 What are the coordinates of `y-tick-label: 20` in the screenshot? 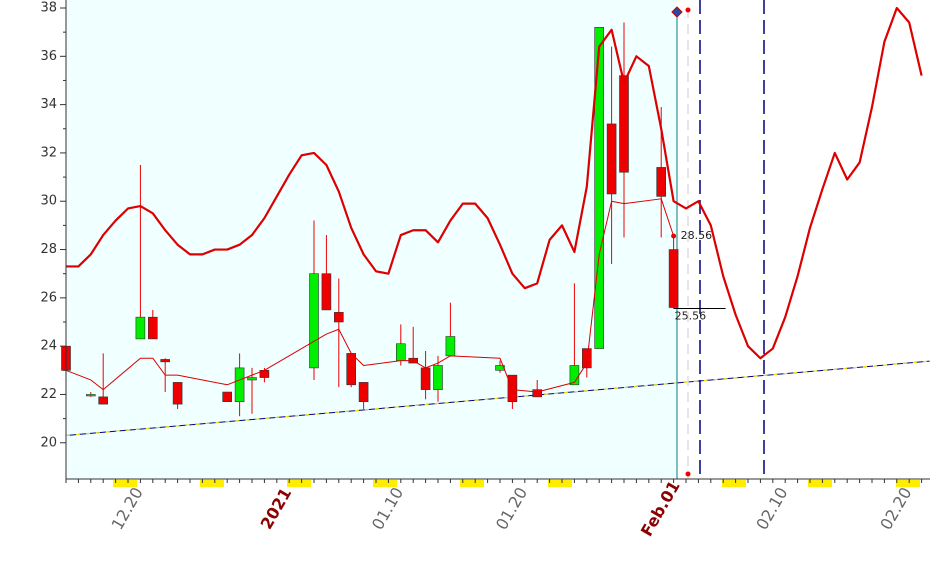 It's located at (48, 442).